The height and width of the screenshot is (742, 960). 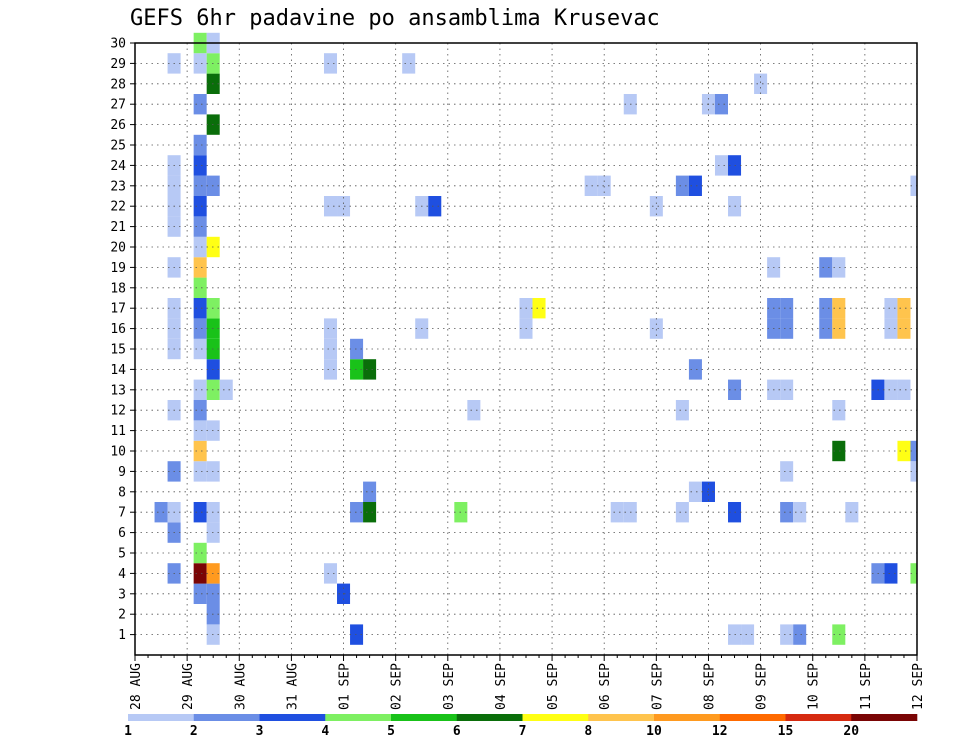 What do you see at coordinates (539, 308) in the screenshot?
I see `cell-m17-t28` at bounding box center [539, 308].